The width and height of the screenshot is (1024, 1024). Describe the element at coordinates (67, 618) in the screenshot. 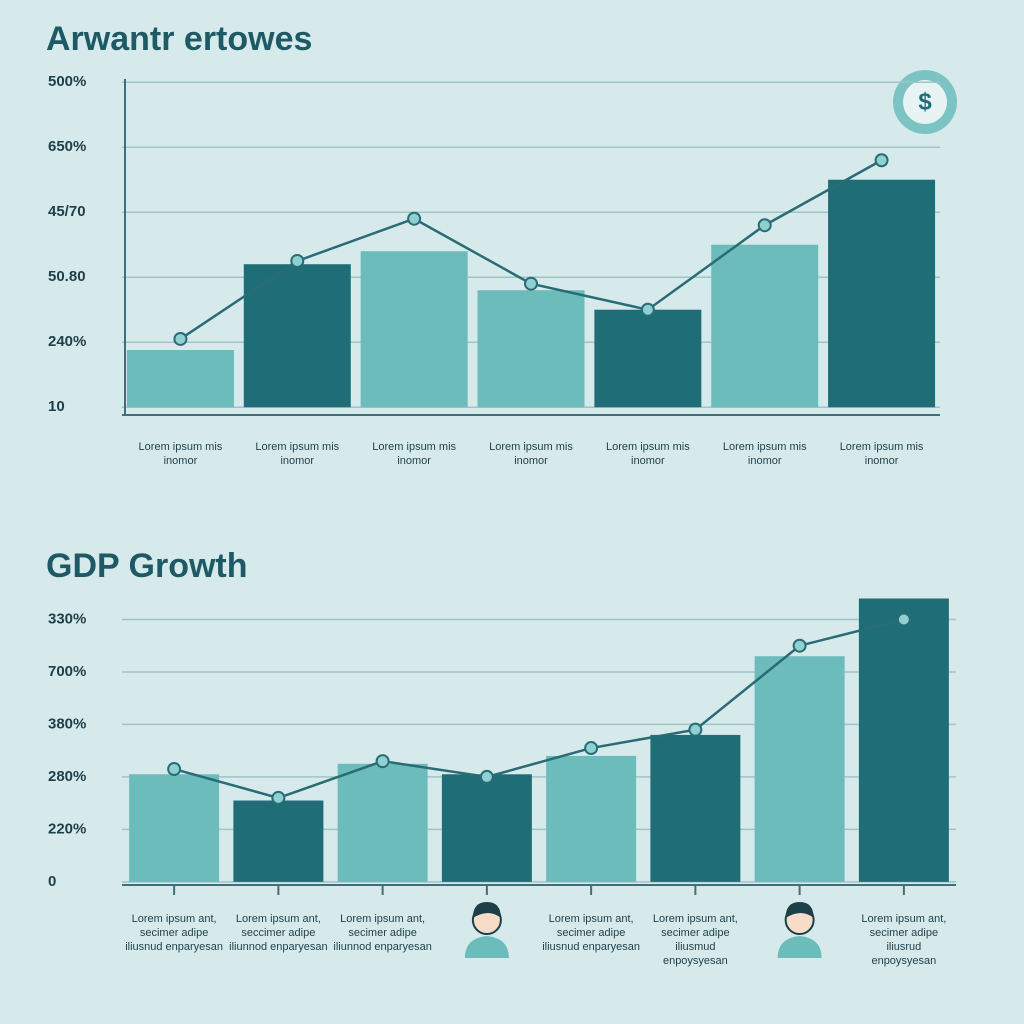

I see `y-tick-label: 330%` at that location.